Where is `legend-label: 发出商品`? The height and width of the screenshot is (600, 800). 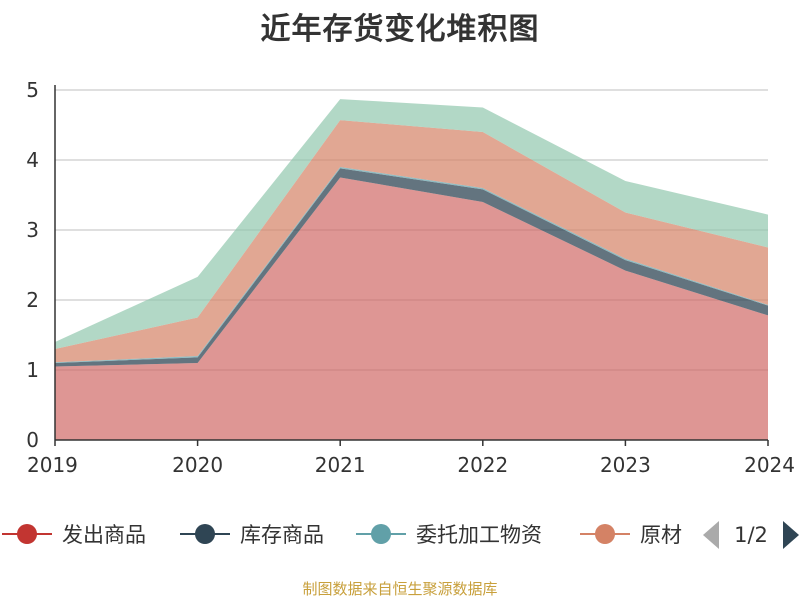
legend-label: 发出商品 is located at coordinates (104, 535).